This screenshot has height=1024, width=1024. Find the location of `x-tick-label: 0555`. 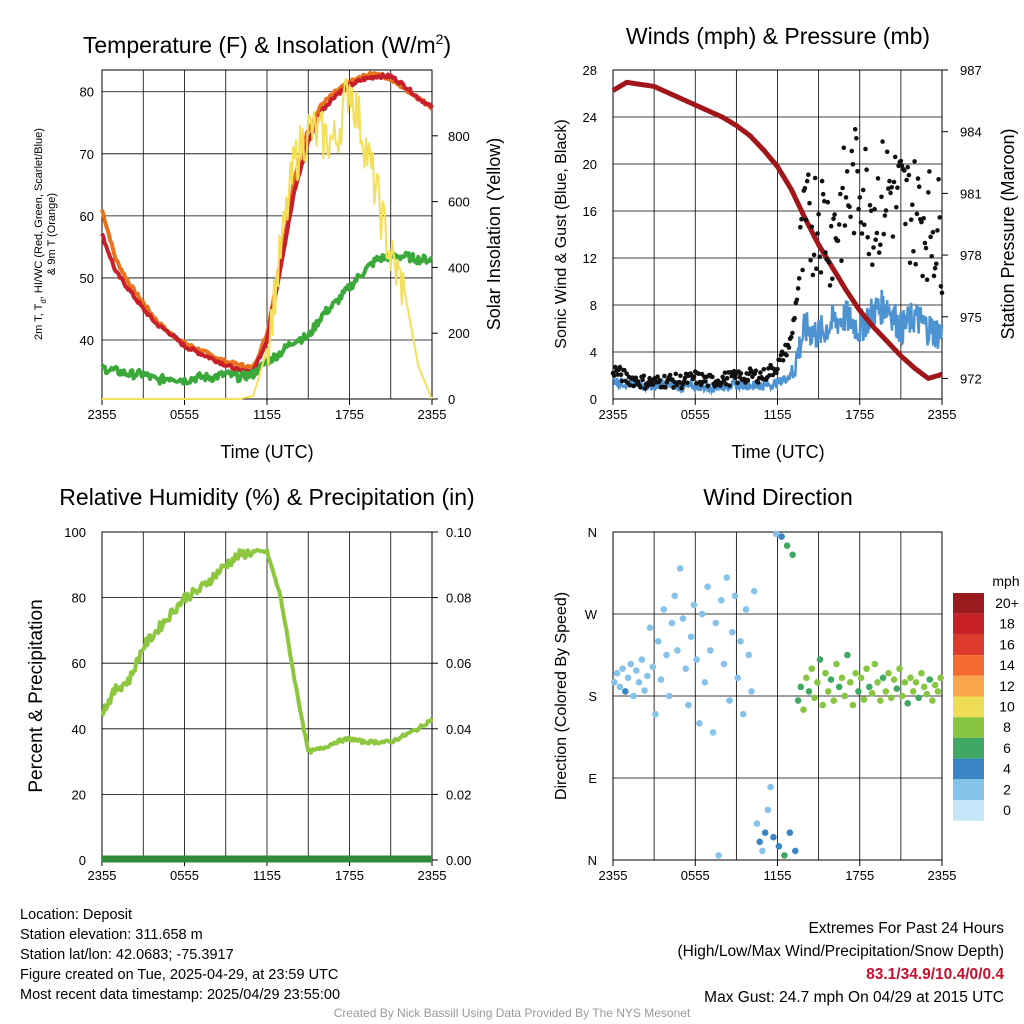

x-tick-label: 0555 is located at coordinates (695, 414).